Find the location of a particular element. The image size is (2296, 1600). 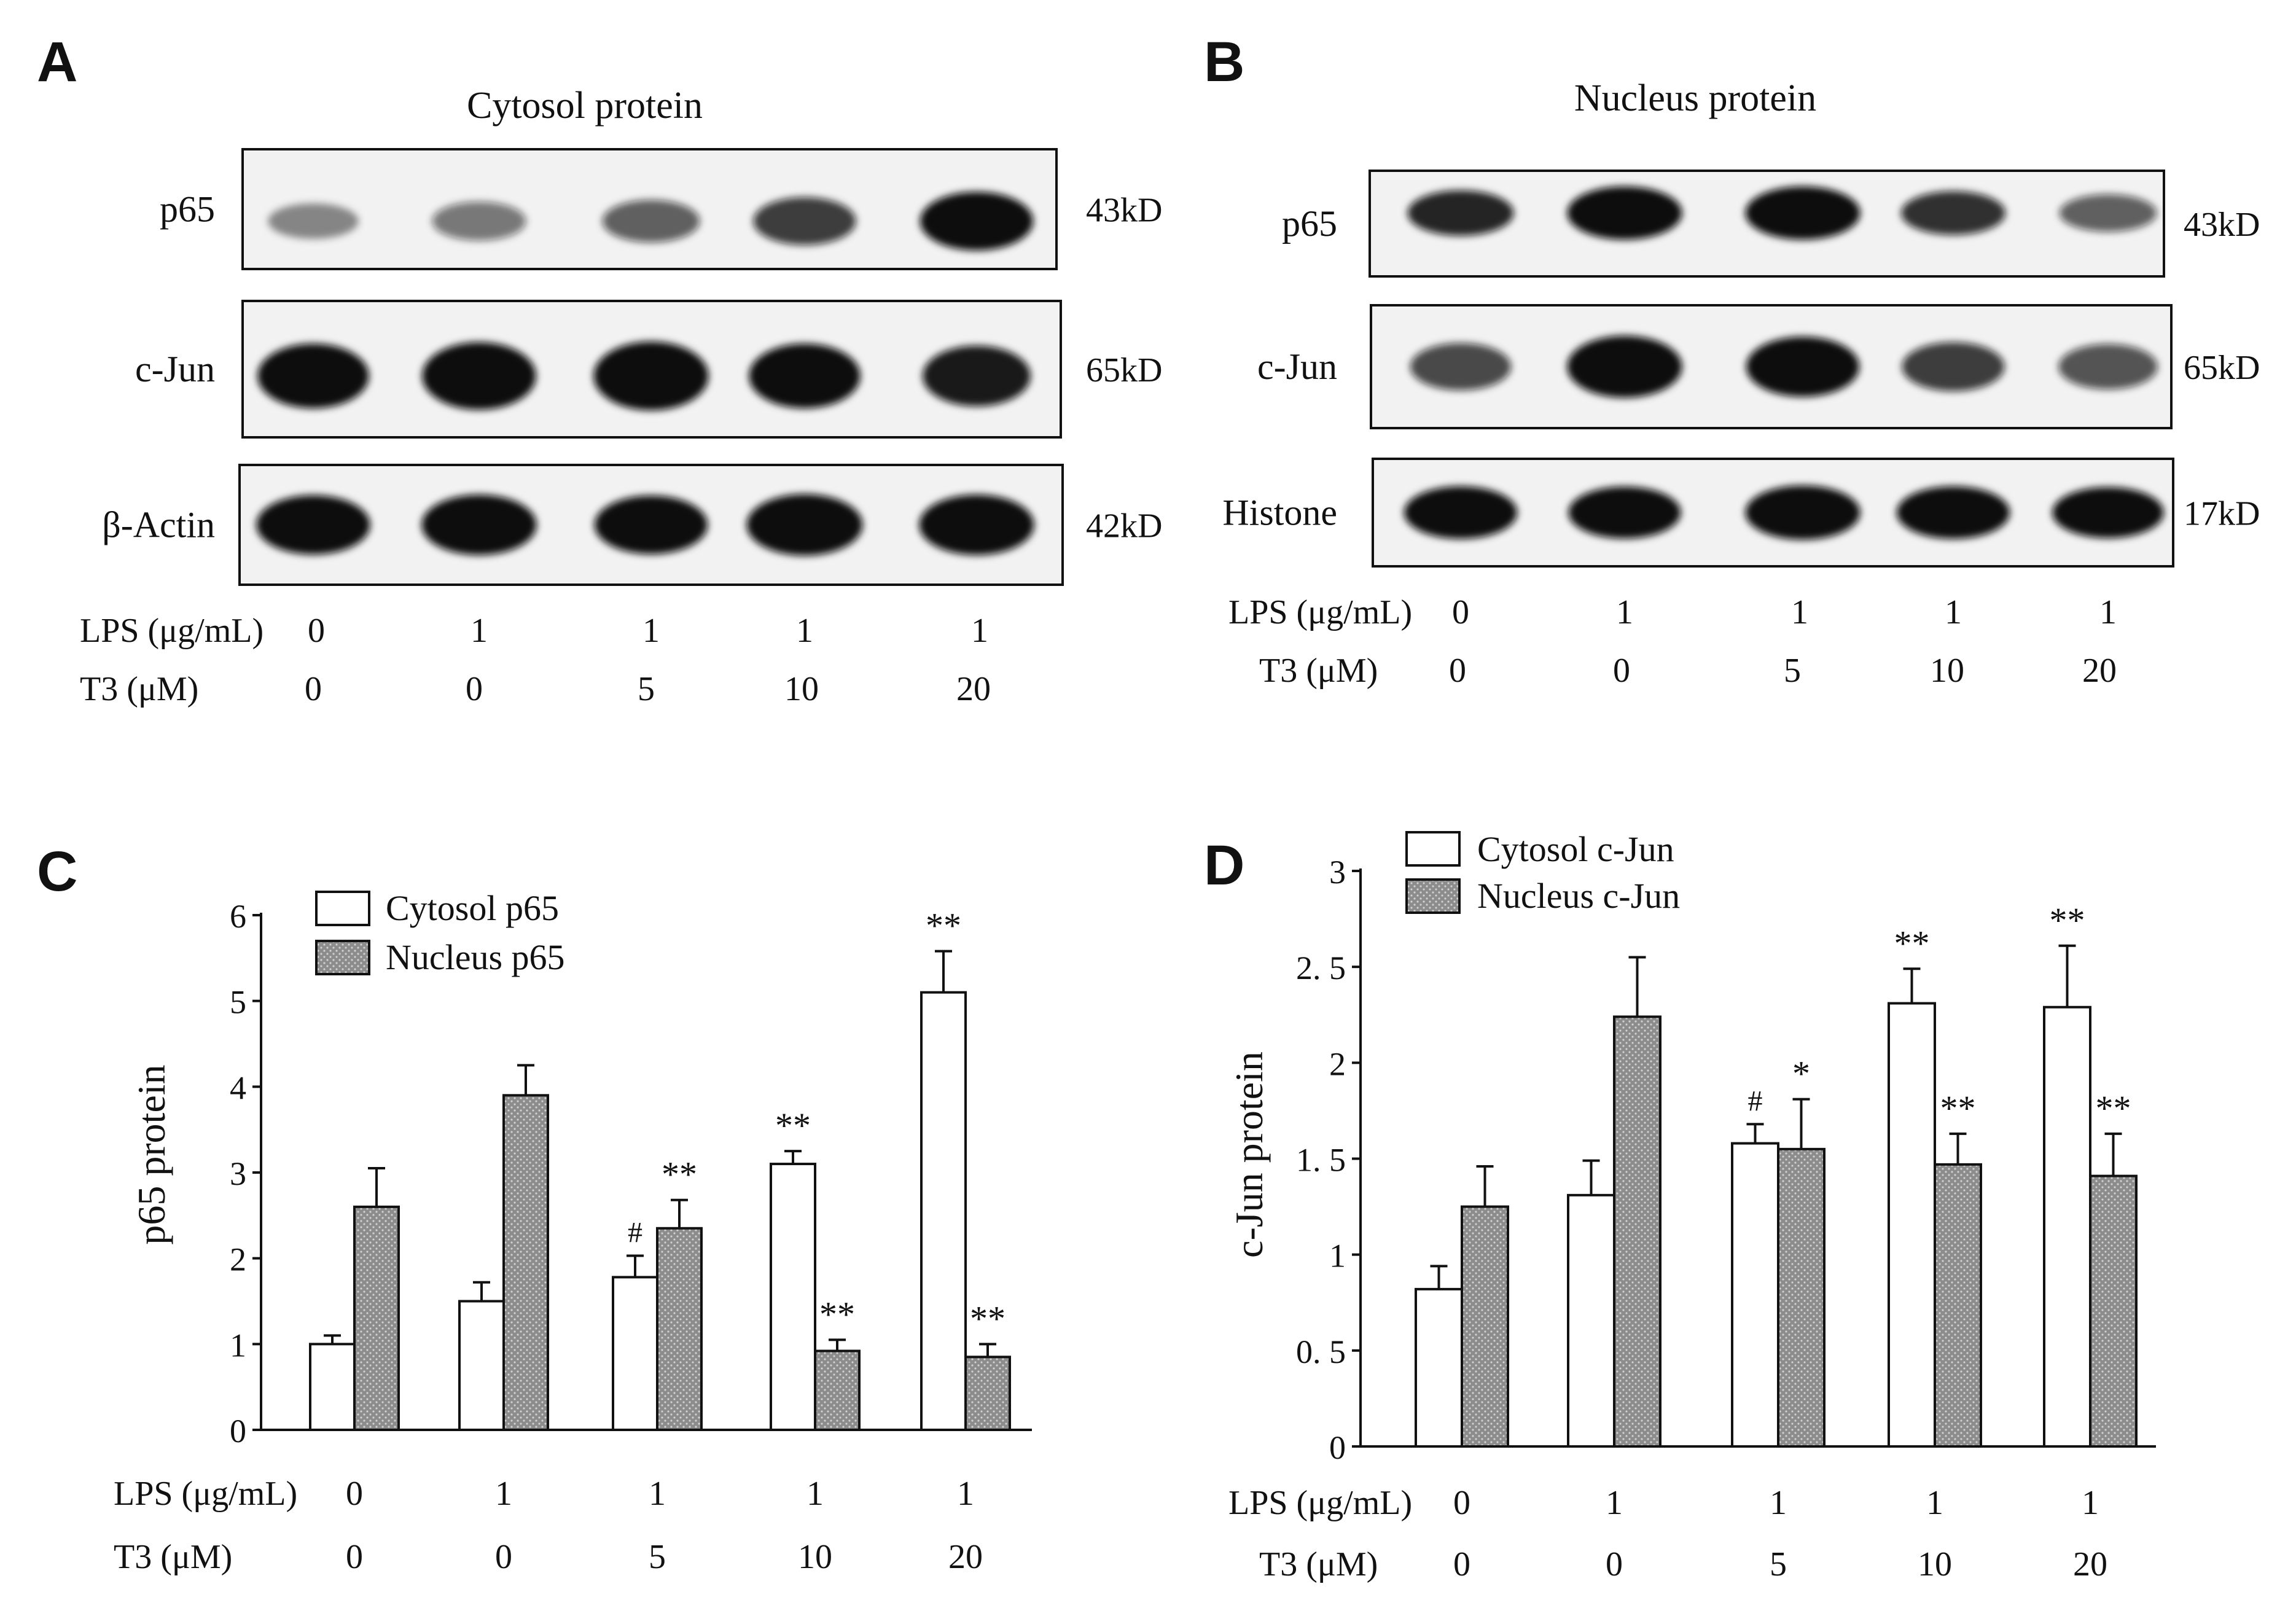

blot-mw-label: 43kD is located at coordinates (2222, 225).